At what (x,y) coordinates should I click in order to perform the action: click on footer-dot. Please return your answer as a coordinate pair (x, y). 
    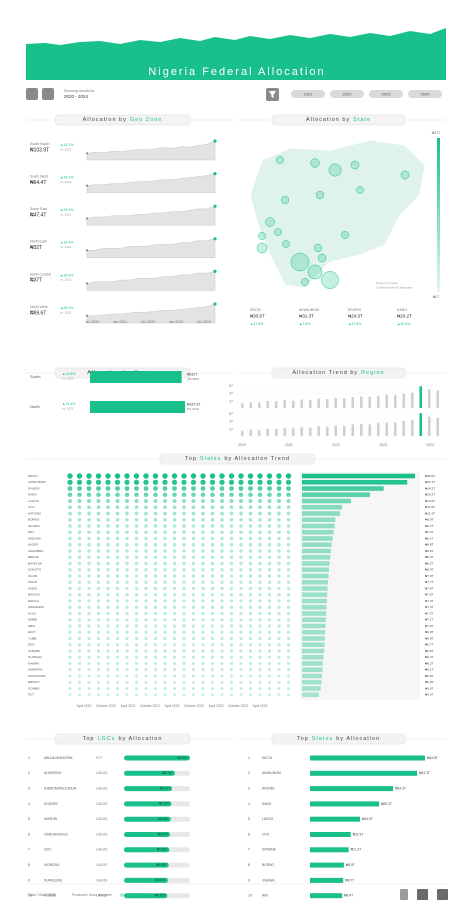
    Looking at the image, I should click on (140, 895).